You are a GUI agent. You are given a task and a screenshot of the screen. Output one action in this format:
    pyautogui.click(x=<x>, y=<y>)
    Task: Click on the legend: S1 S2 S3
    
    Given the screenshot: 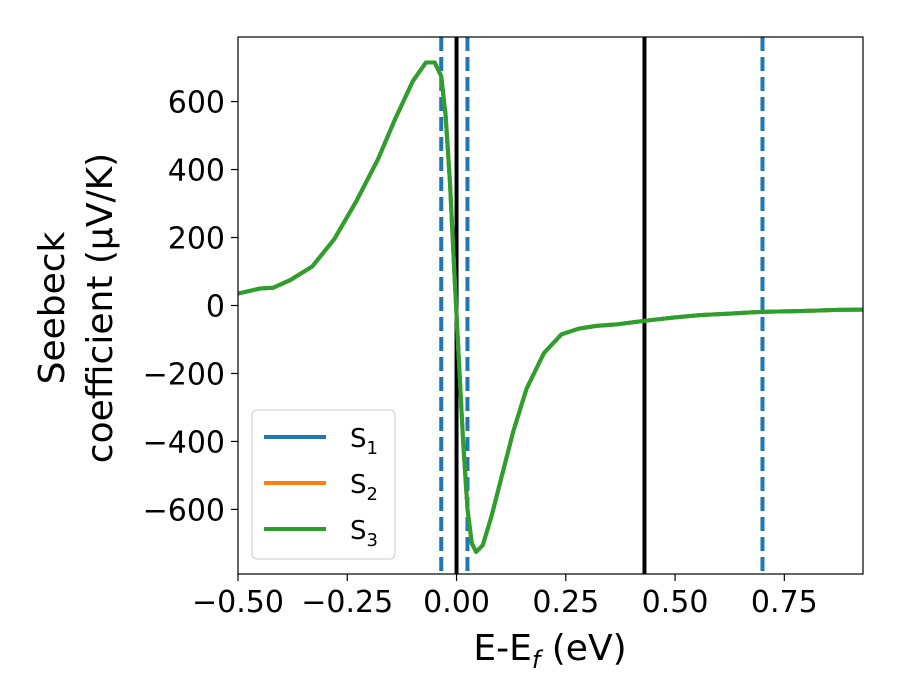 What is the action you would take?
    pyautogui.click(x=323, y=484)
    